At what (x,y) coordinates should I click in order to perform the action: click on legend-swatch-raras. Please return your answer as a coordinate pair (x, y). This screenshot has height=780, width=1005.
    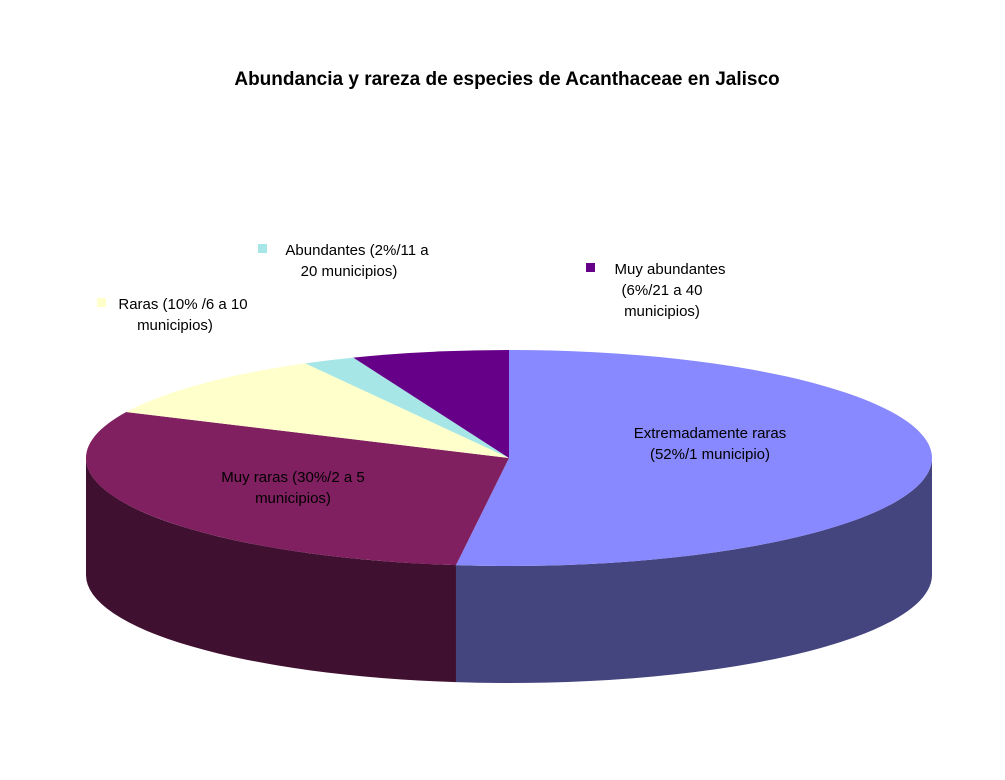
    Looking at the image, I should click on (101, 302).